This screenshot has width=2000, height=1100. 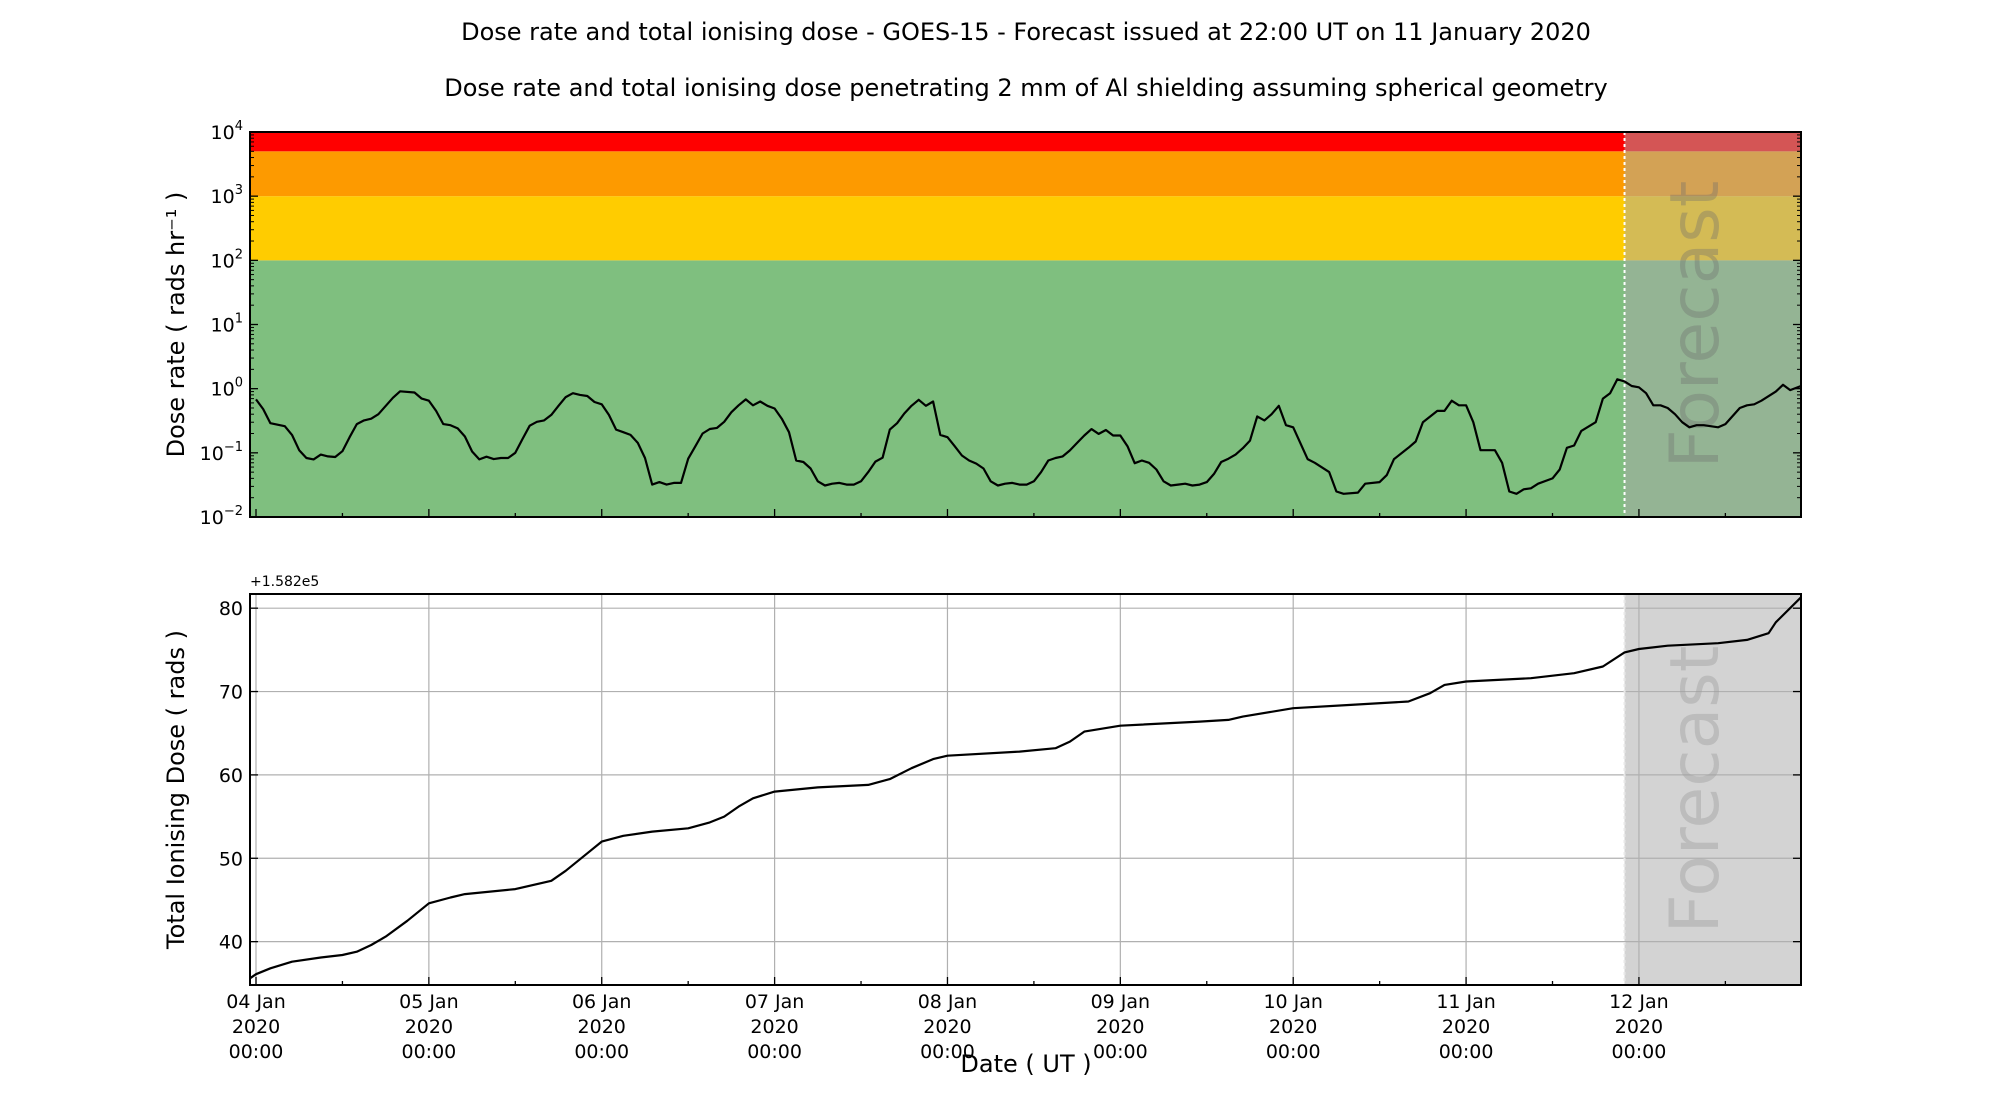 What do you see at coordinates (775, 1002) in the screenshot?
I see `x-tick-label-day: 07 Jan` at bounding box center [775, 1002].